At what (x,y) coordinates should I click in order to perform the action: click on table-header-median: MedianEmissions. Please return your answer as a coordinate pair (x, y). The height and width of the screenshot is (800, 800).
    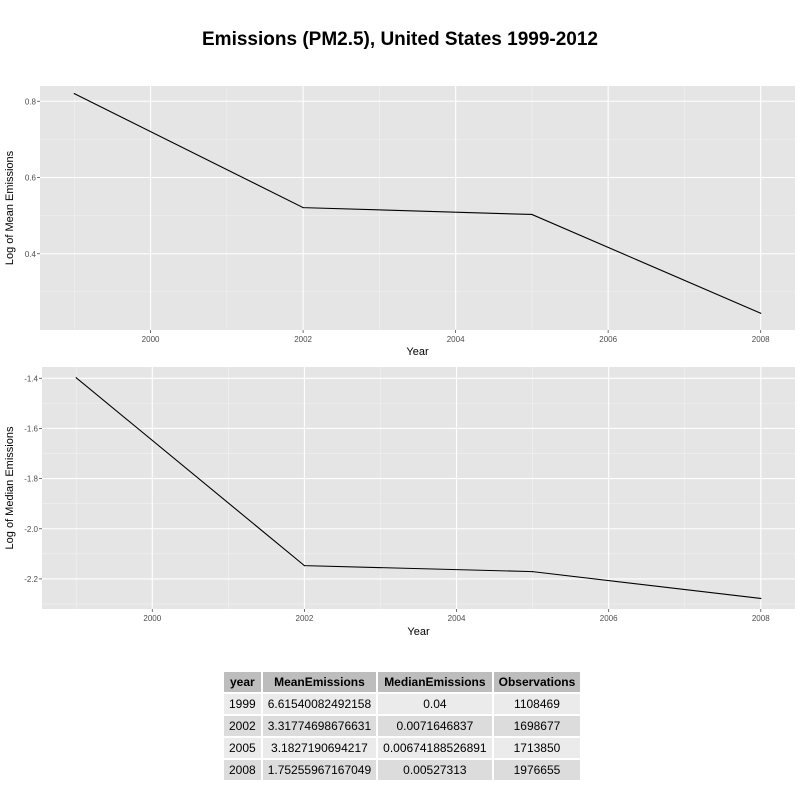
    Looking at the image, I should click on (435, 682).